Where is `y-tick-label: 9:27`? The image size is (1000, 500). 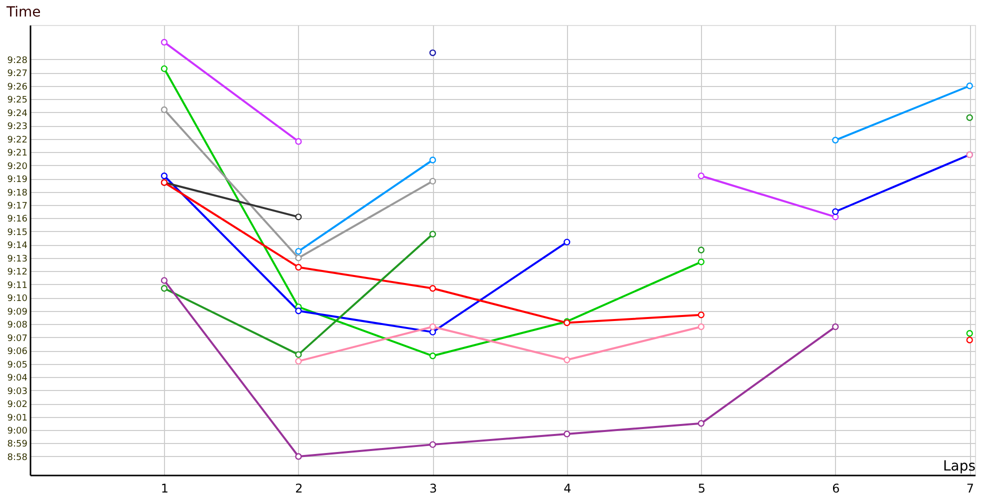
y-tick-label: 9:27 is located at coordinates (17, 74).